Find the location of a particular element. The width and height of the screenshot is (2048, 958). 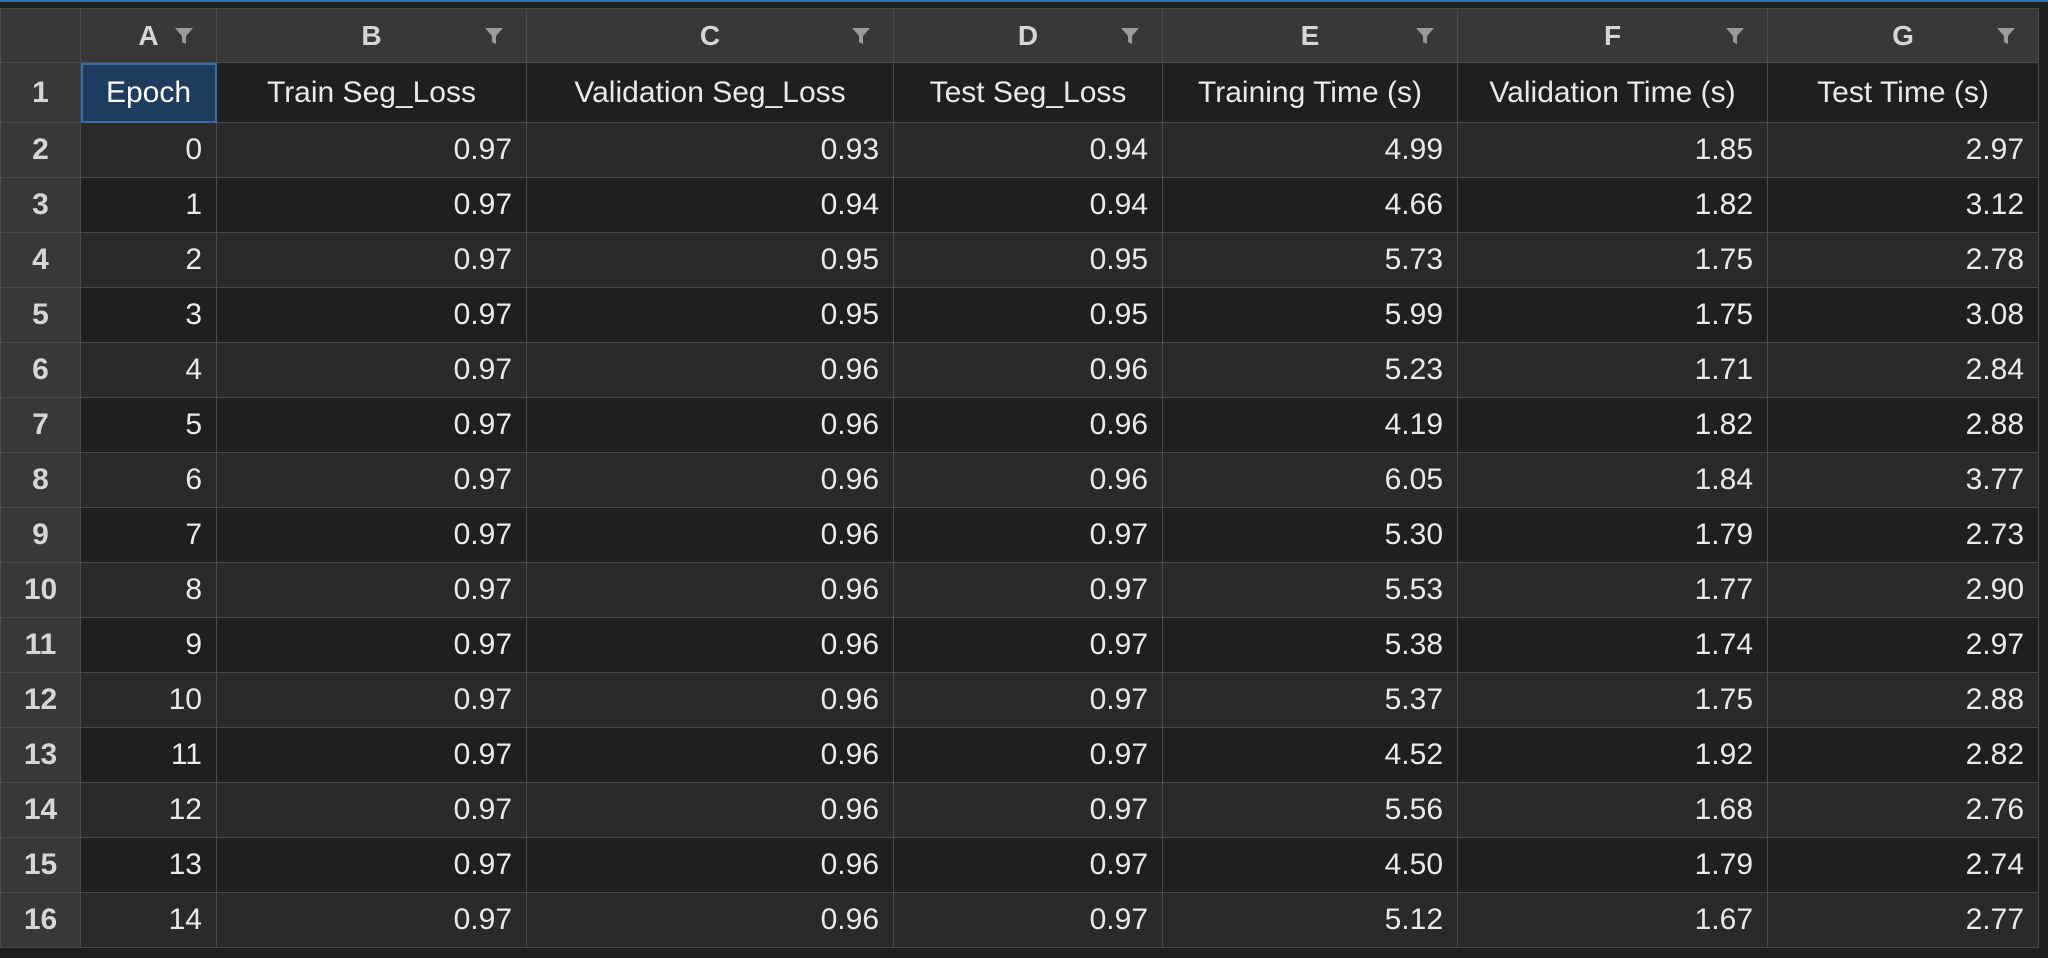

data-cell: 1.77 is located at coordinates (1612, 590).